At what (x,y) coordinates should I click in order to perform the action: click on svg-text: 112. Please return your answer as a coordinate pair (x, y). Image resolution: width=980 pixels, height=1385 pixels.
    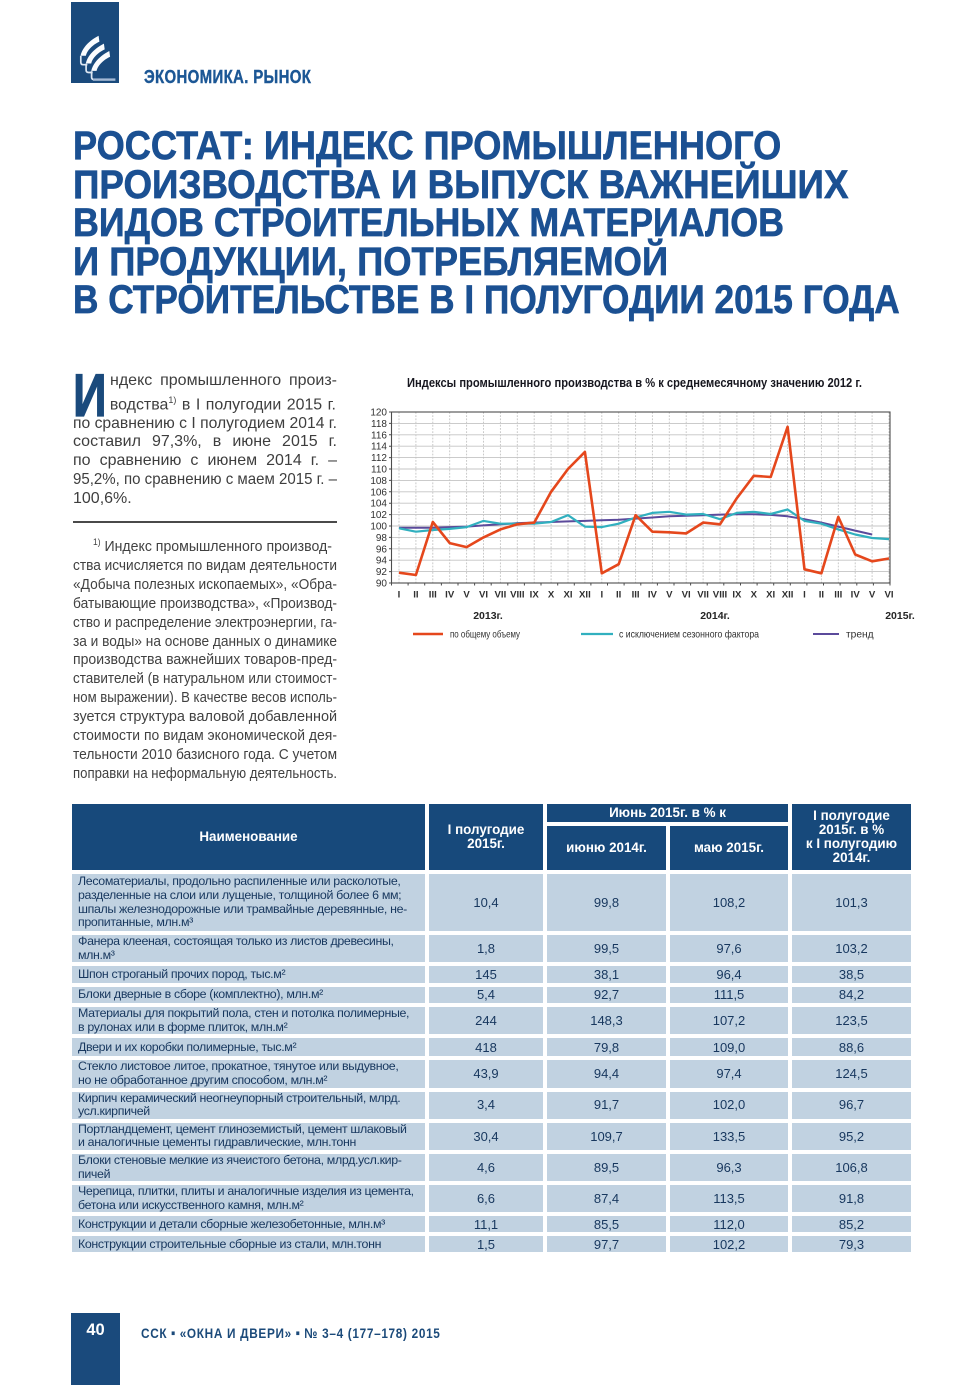
    Looking at the image, I should click on (379, 458).